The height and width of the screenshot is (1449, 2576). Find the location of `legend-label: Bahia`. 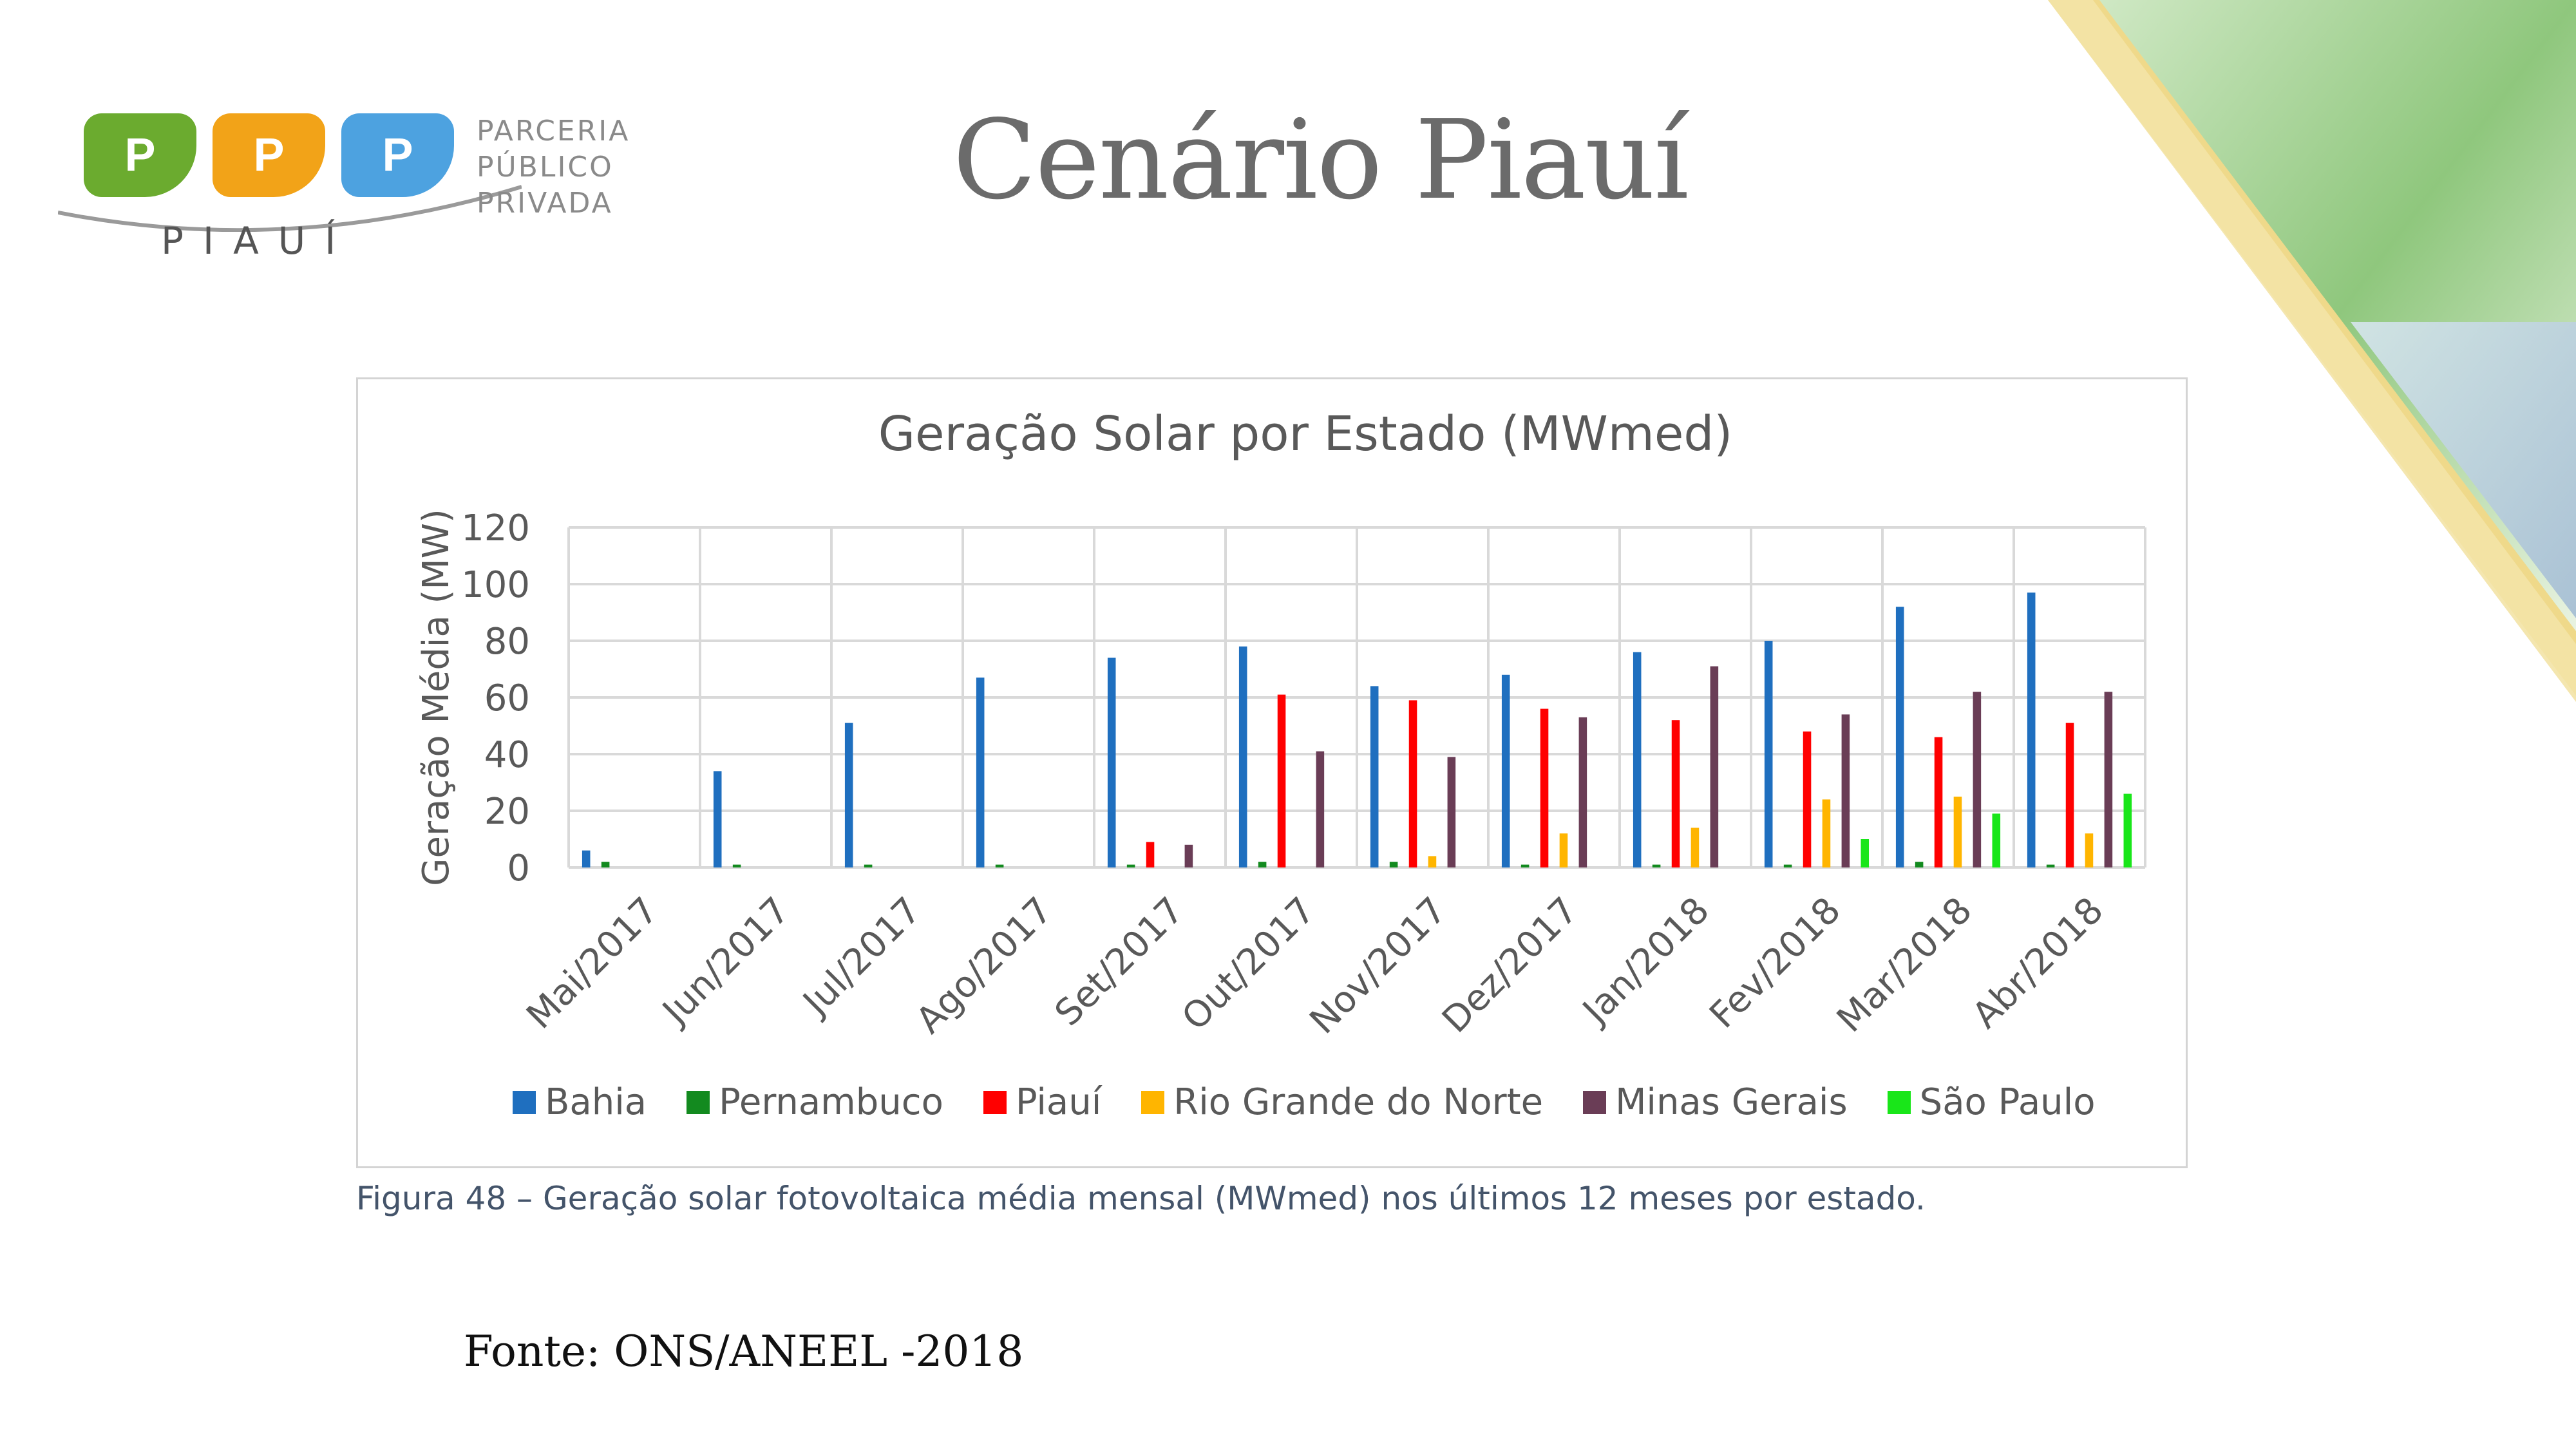

legend-label: Bahia is located at coordinates (596, 1102).